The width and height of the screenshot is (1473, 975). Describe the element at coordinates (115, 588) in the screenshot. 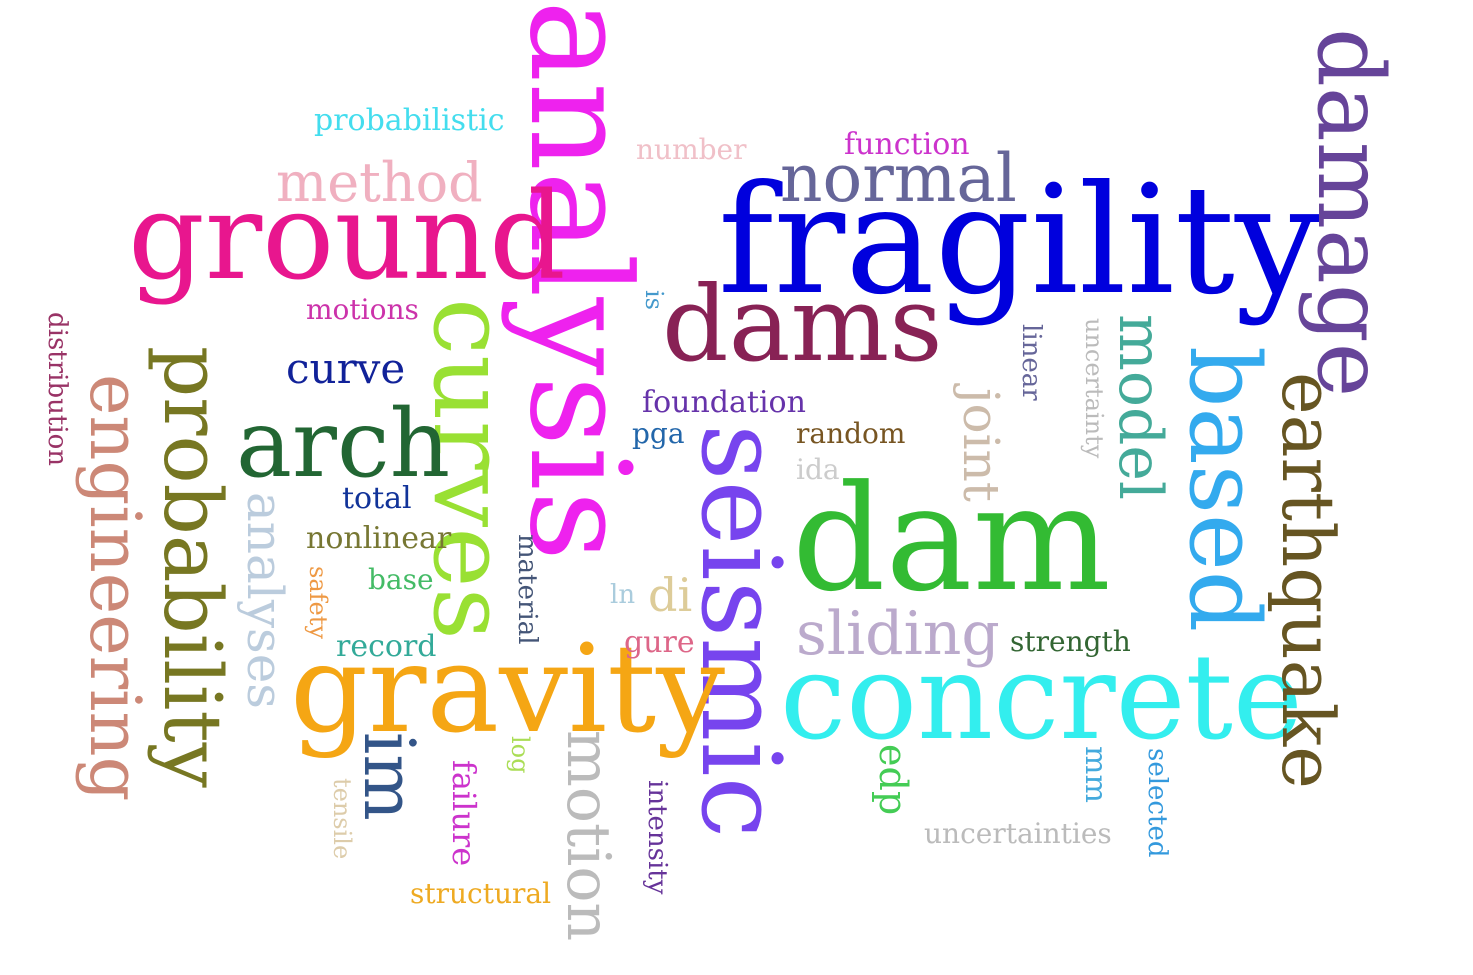

I see `word-engineering: engineering` at that location.